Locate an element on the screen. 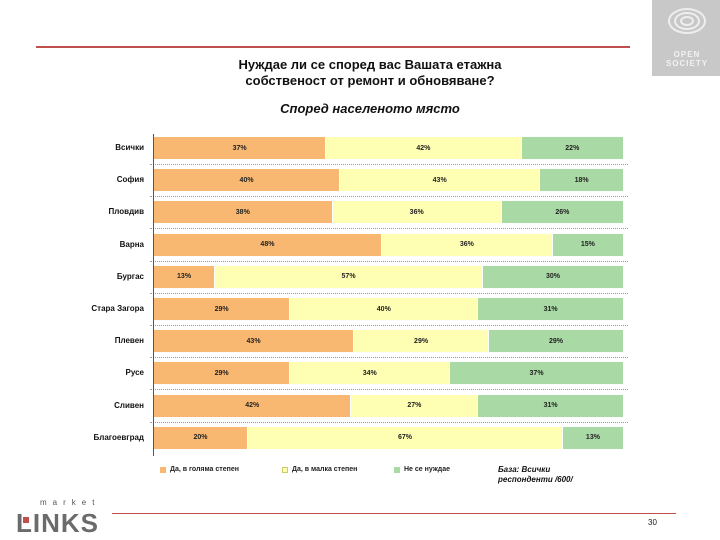  legend-label-2: Да, в малка степен is located at coordinates (325, 469).